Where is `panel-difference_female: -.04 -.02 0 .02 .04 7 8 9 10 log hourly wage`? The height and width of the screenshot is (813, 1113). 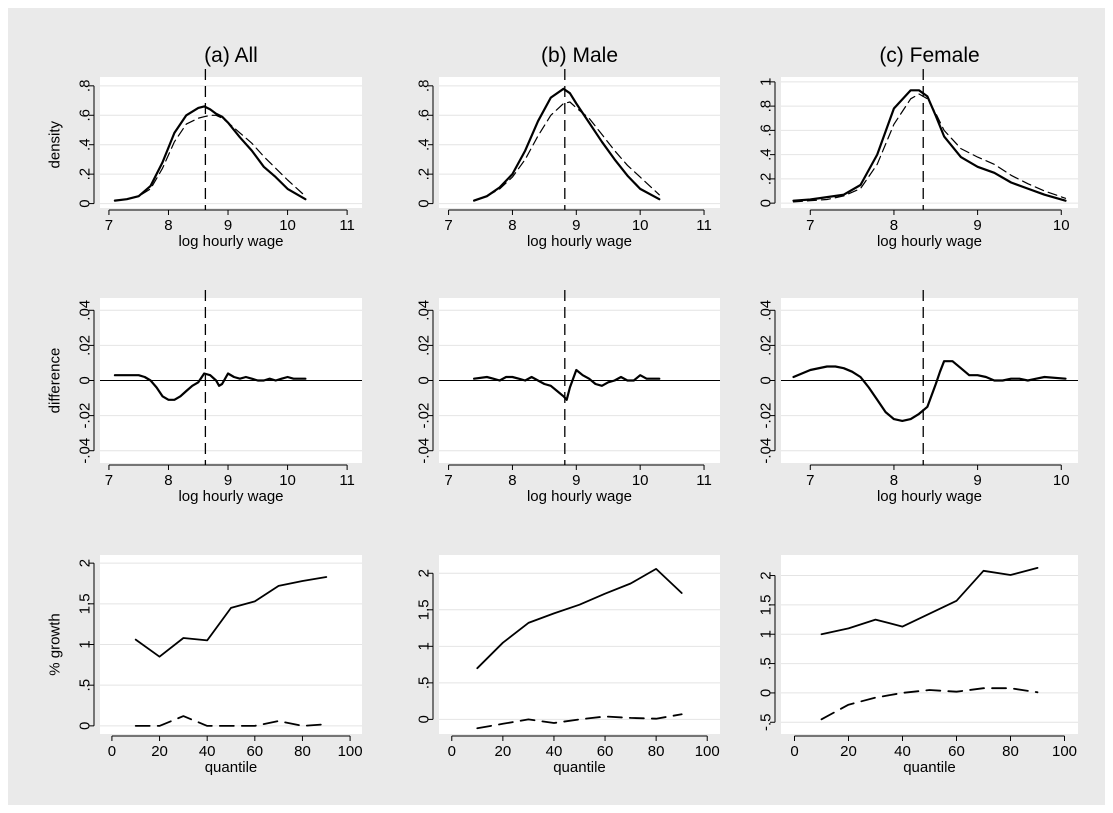 panel-difference_female: -.04 -.02 0 .02 .04 7 8 9 10 log hourly wage is located at coordinates (918, 397).